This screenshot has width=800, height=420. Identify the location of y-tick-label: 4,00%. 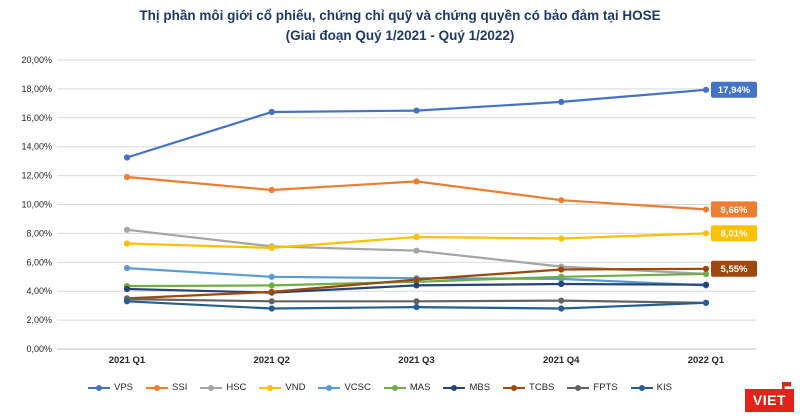
(39, 291).